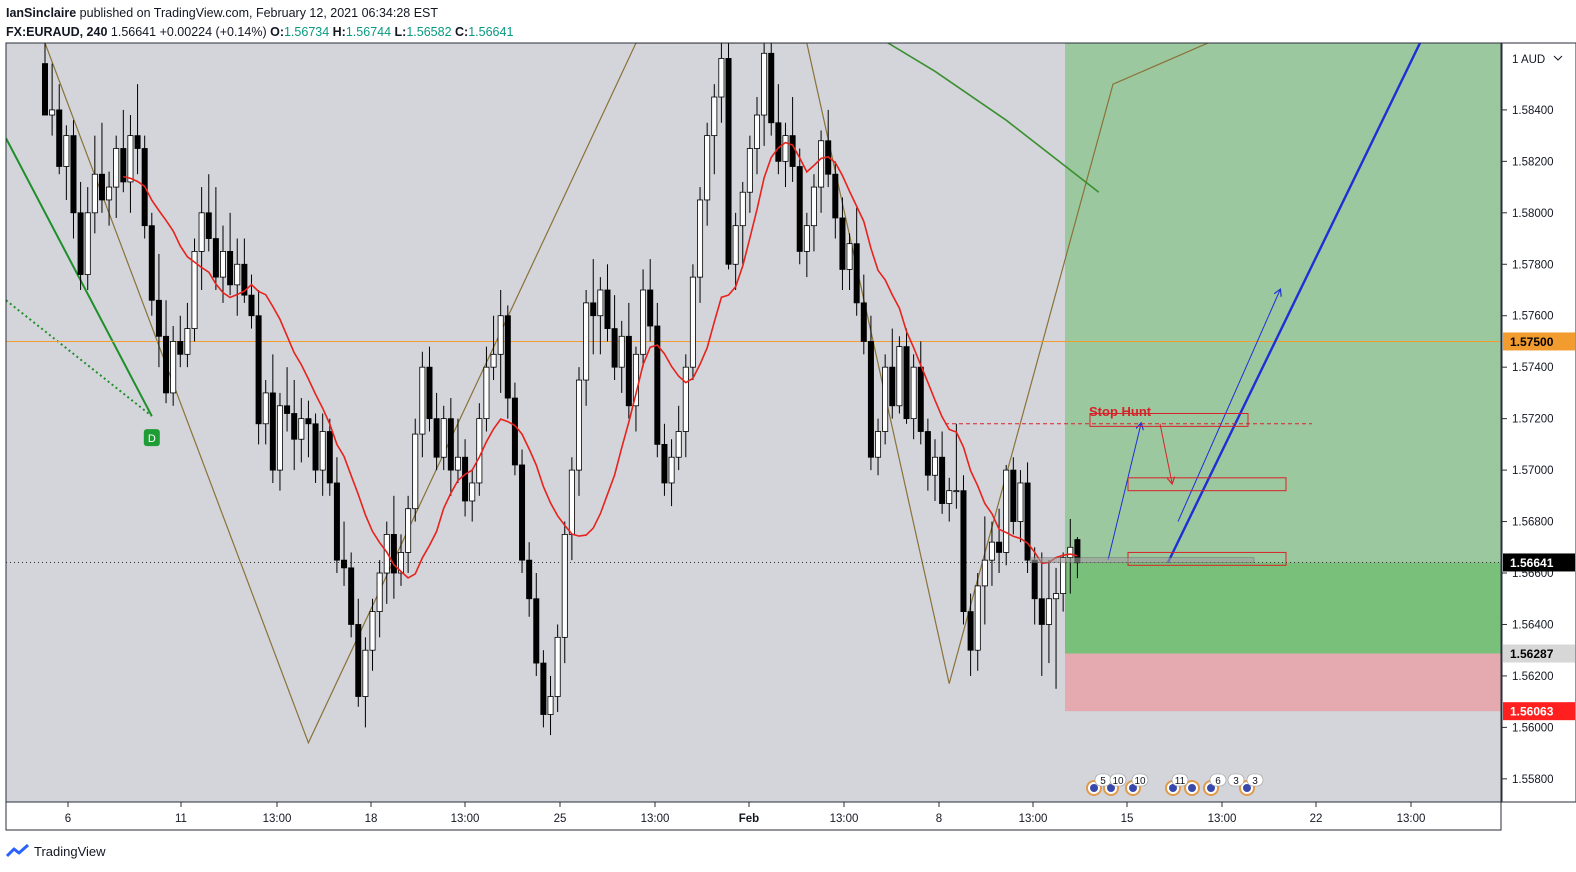 Image resolution: width=1576 pixels, height=872 pixels. I want to click on event-count: 6, so click(1218, 781).